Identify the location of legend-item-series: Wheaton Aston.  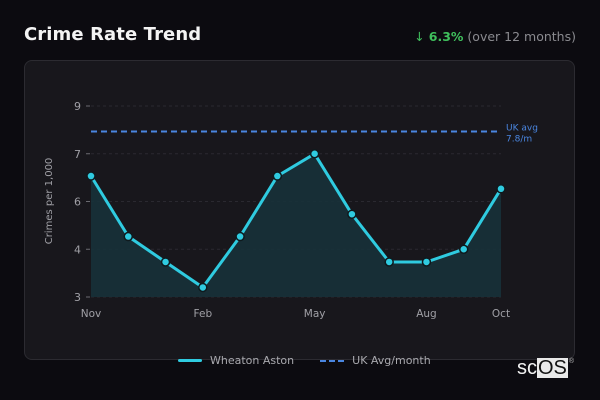
(236, 360).